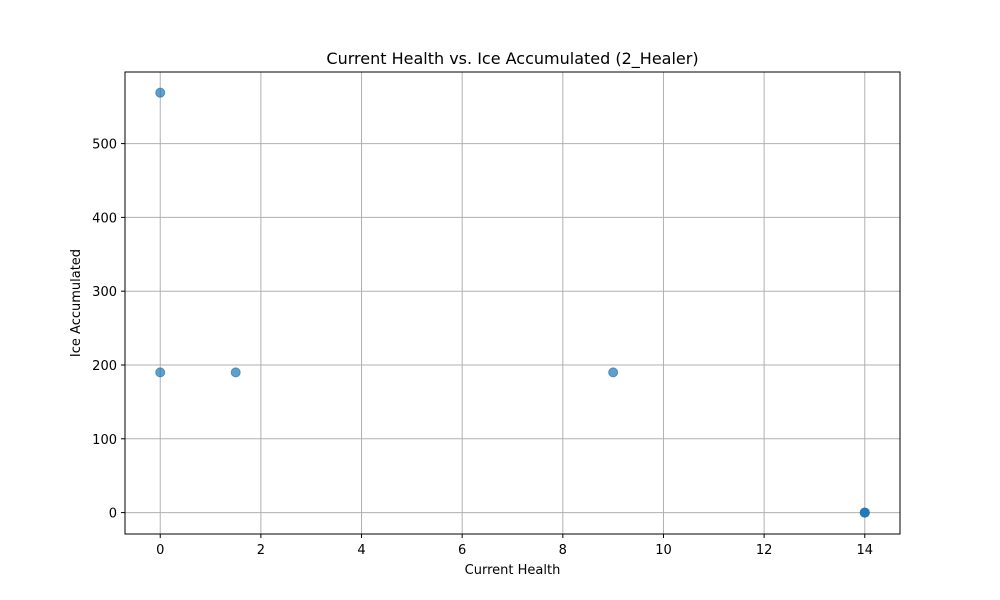  Describe the element at coordinates (104, 366) in the screenshot. I see `y-tick-label: 200` at that location.